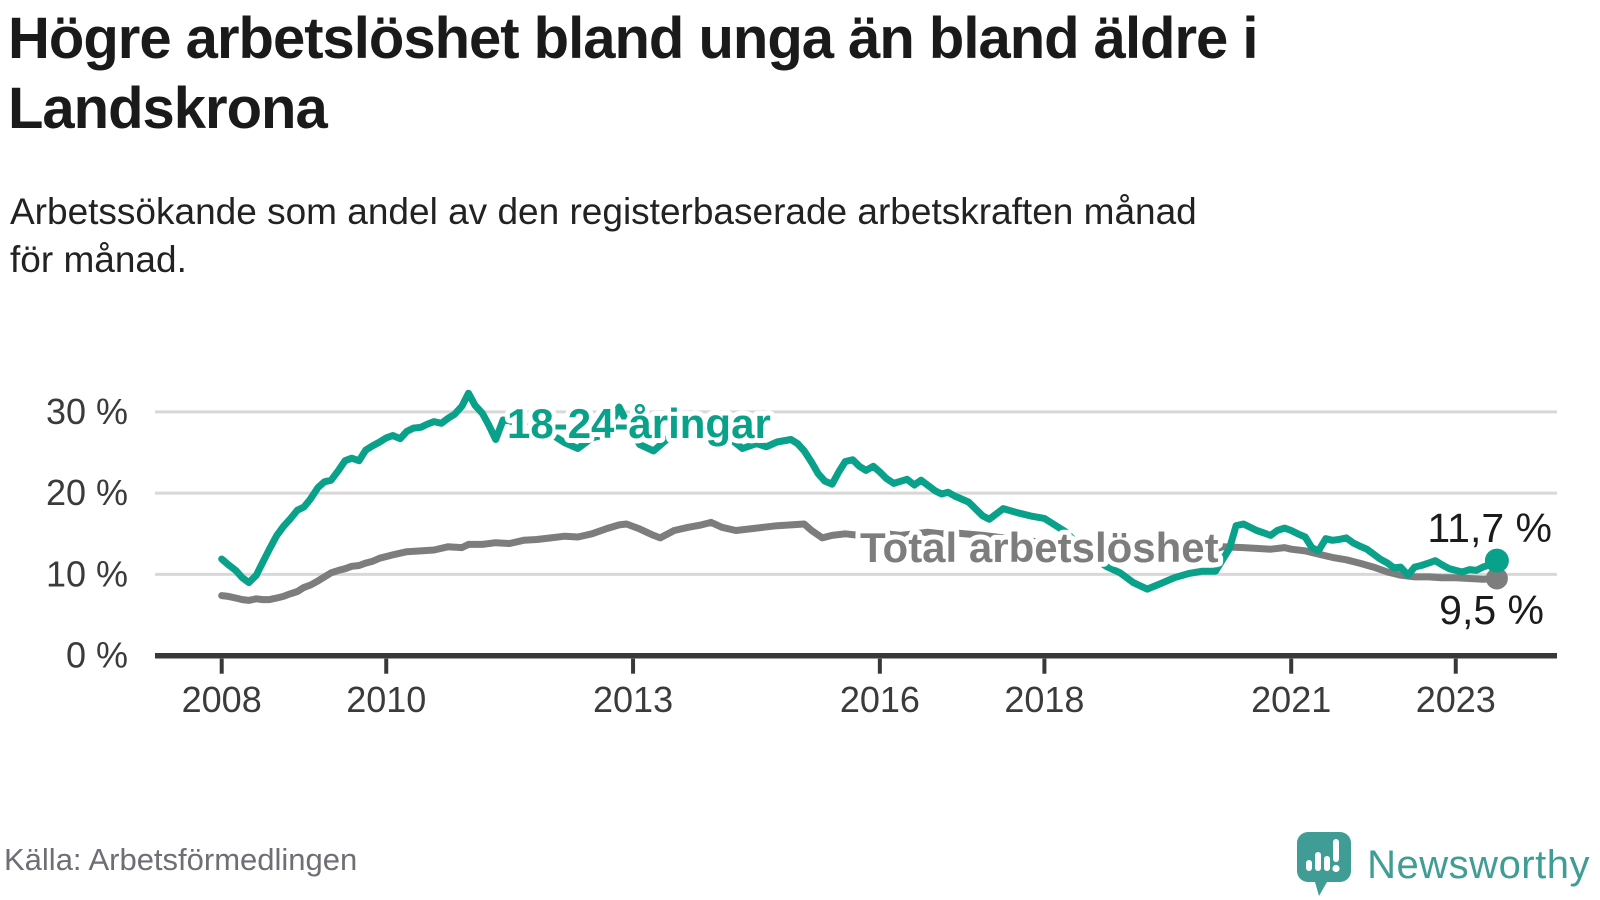 The image size is (1600, 900). I want to click on x-tick-label: 2018, so click(1044, 699).